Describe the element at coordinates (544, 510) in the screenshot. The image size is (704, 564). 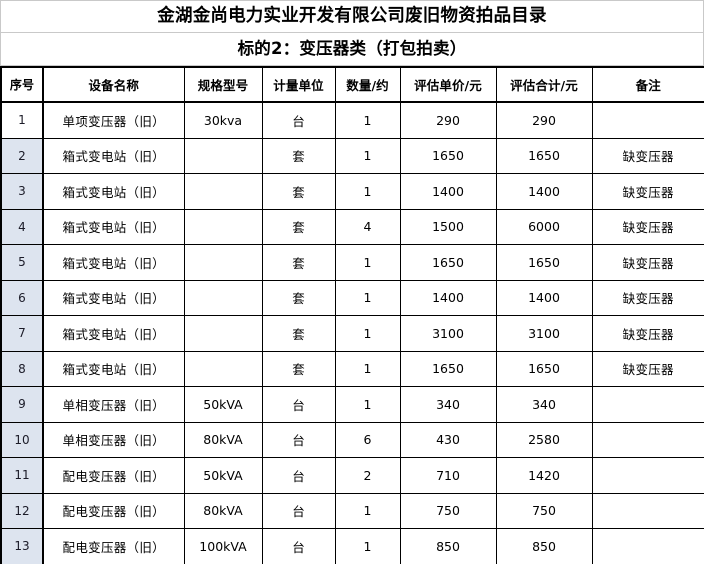
I see `cell-total: 750` at that location.